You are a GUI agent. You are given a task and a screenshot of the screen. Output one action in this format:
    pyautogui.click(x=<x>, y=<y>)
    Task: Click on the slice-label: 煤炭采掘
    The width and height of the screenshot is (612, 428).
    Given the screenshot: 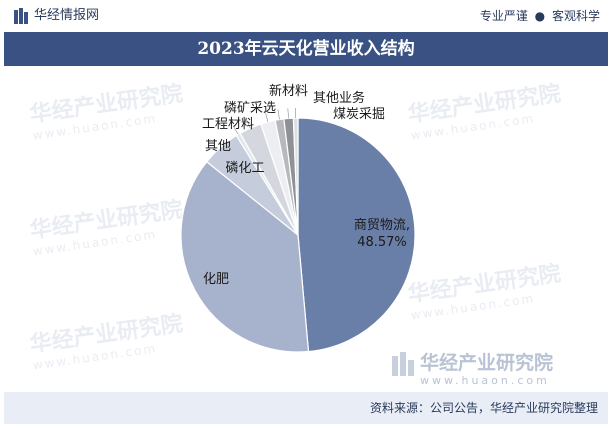 What is the action you would take?
    pyautogui.click(x=359, y=114)
    